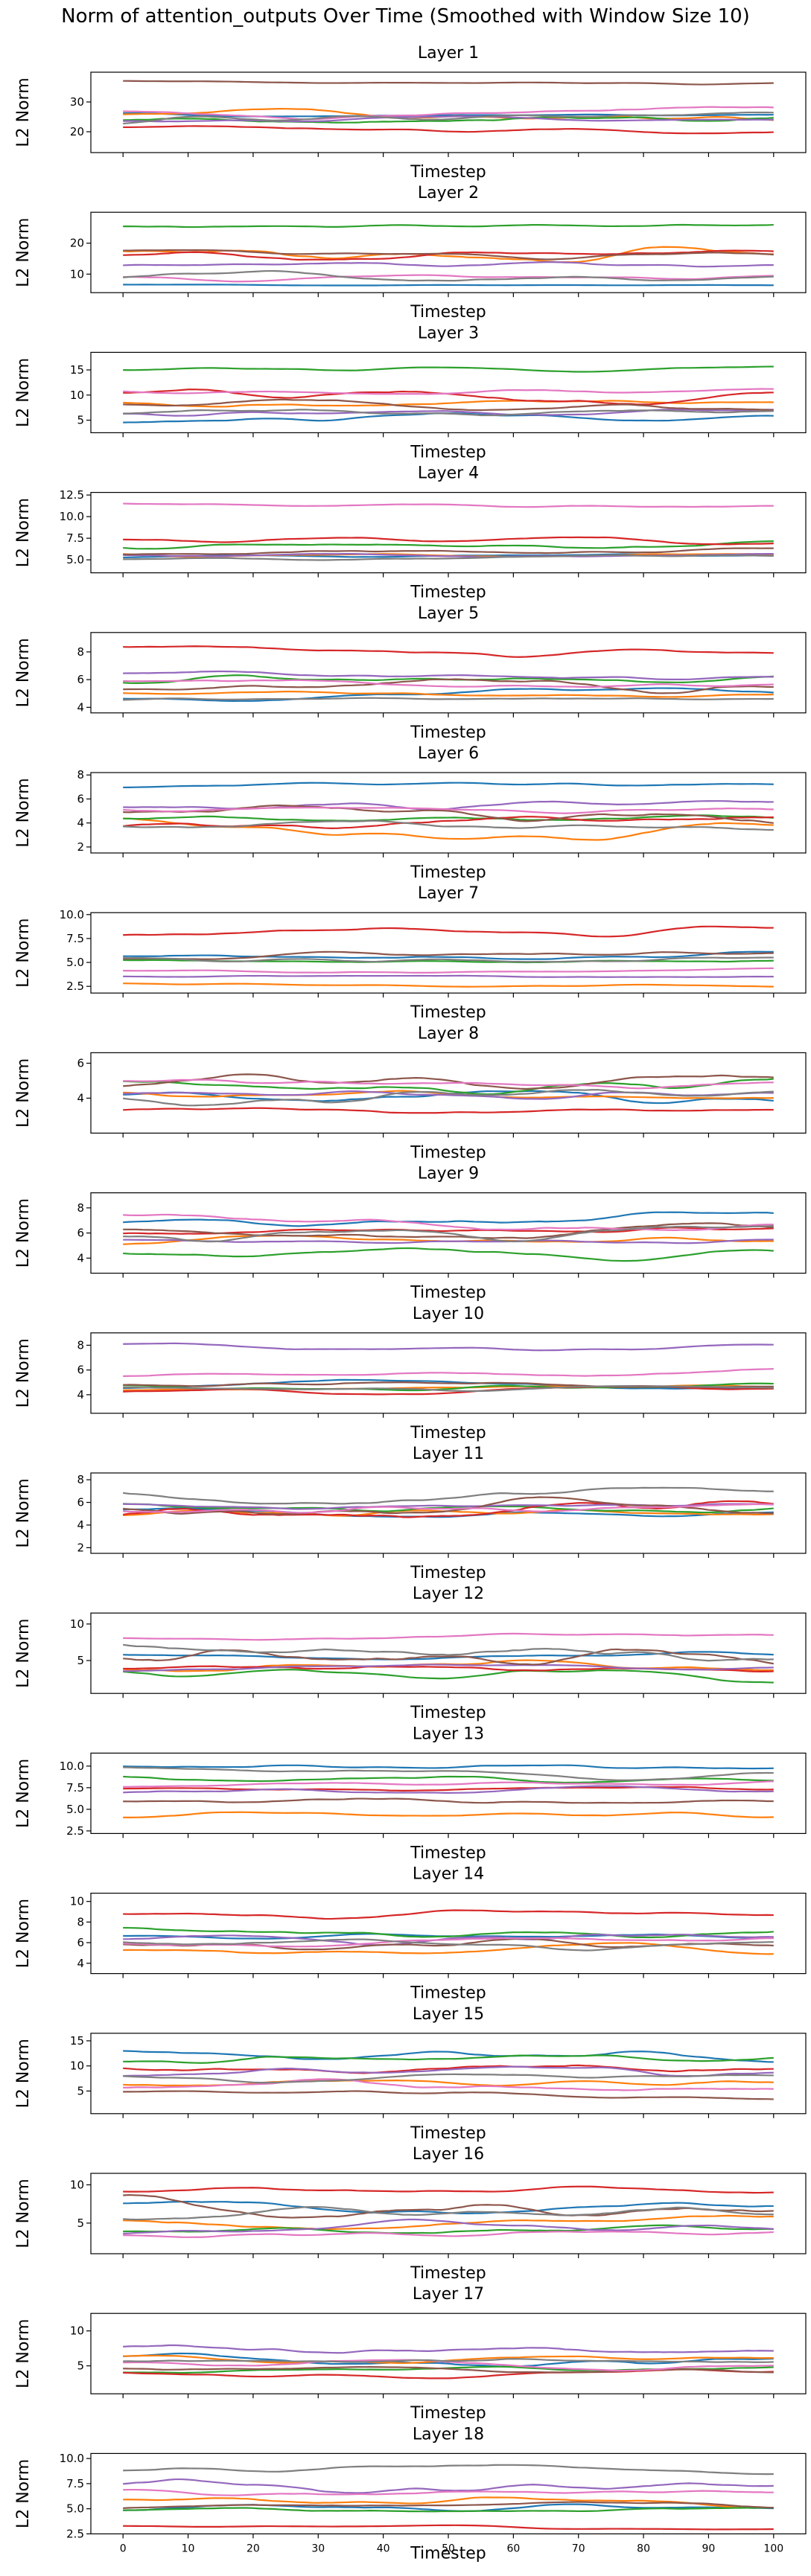  I want to click on subplot-title: Layer 8, so click(448, 1033).